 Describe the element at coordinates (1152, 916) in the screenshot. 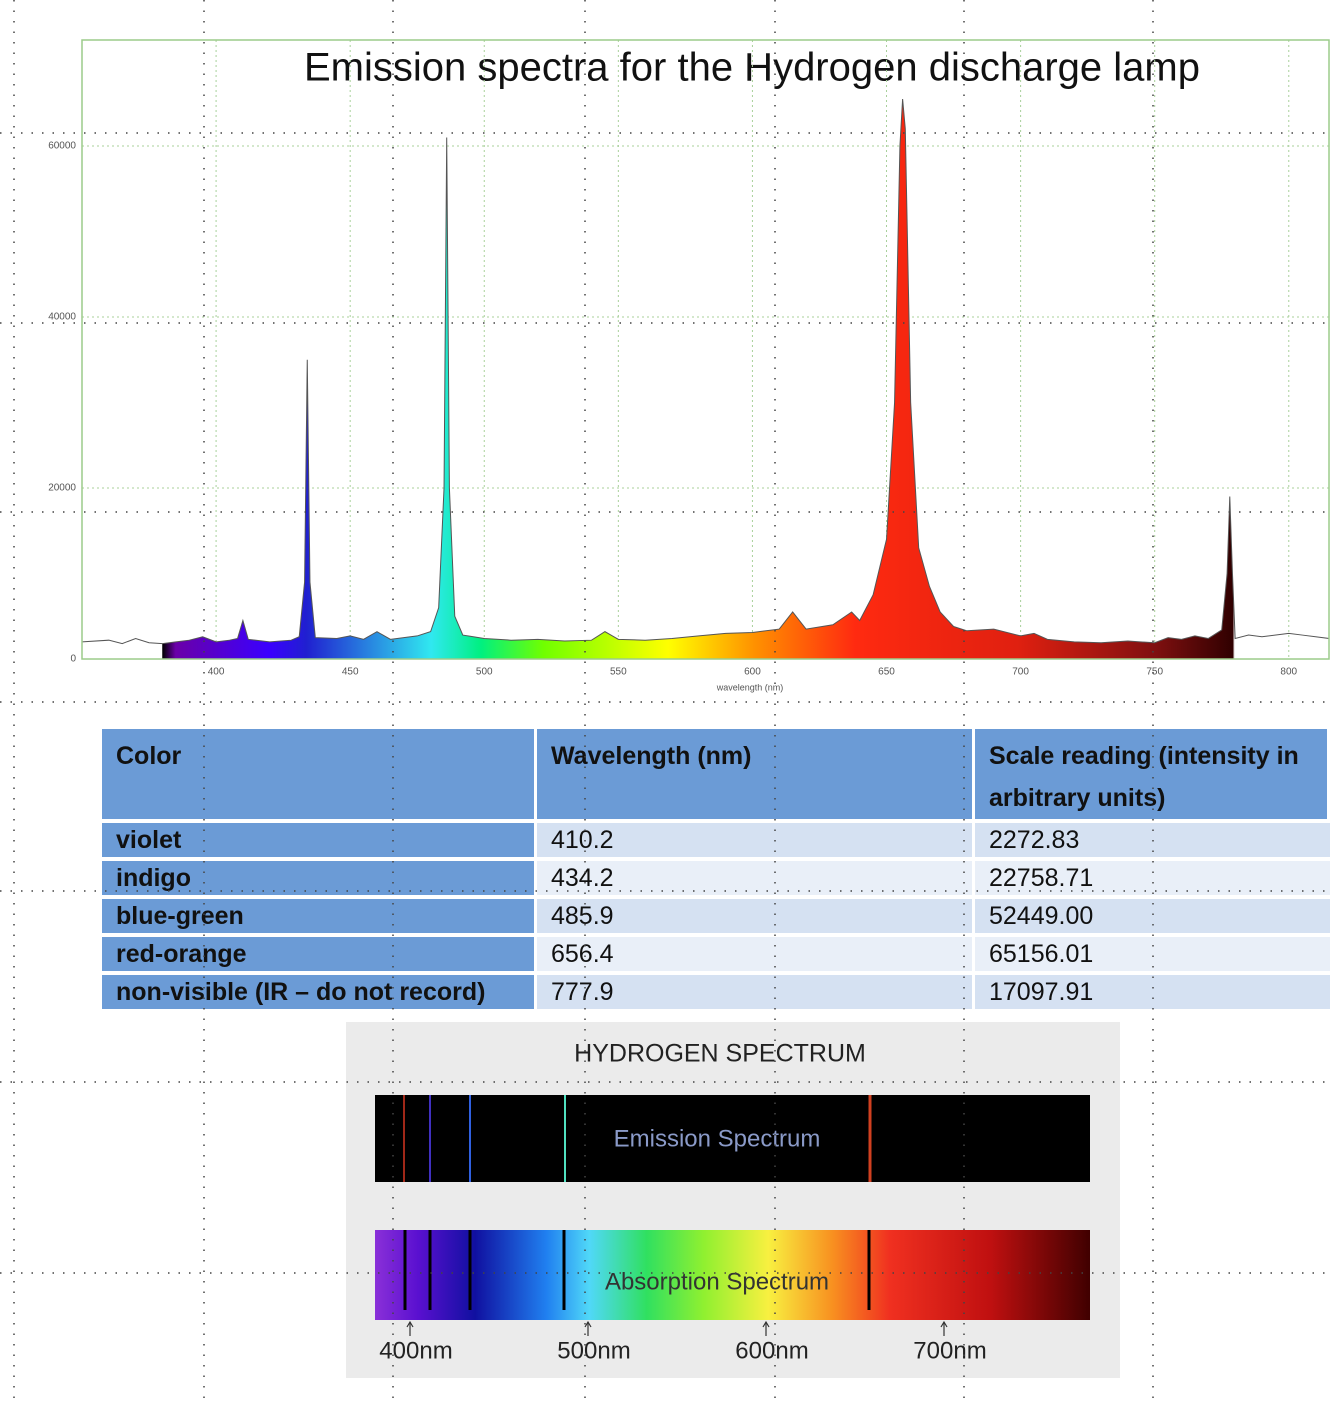

I see `value-cell: 52449.00` at that location.